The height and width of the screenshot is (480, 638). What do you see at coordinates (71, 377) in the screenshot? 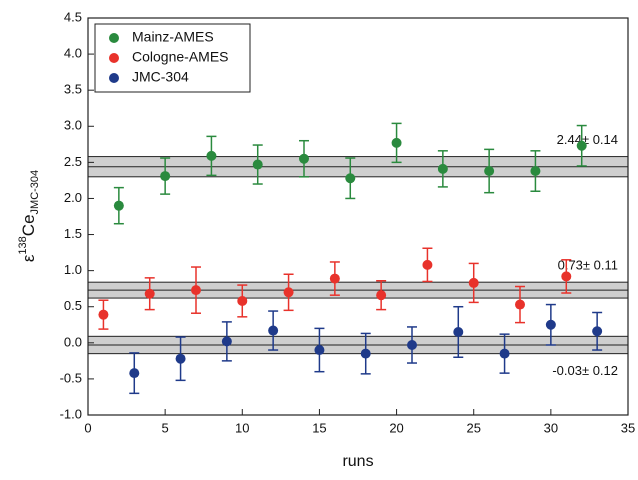
I see `y-tick-label: -0.5` at bounding box center [71, 377].